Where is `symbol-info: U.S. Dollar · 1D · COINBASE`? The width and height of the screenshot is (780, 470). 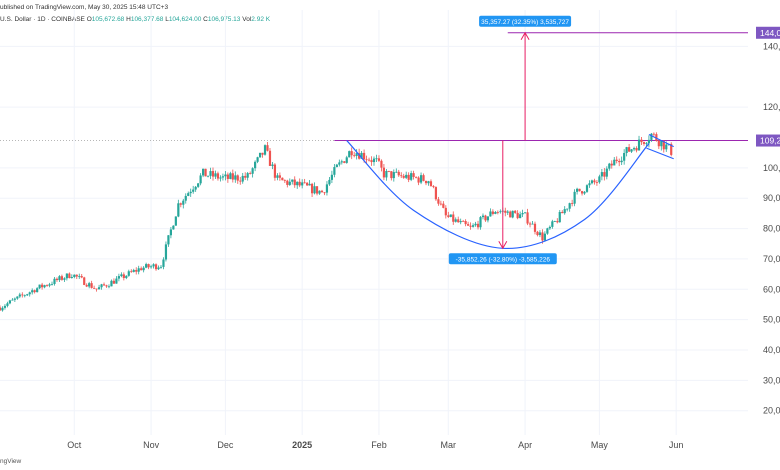
symbol-info: U.S. Dollar · 1D · COINBASE is located at coordinates (42, 19).